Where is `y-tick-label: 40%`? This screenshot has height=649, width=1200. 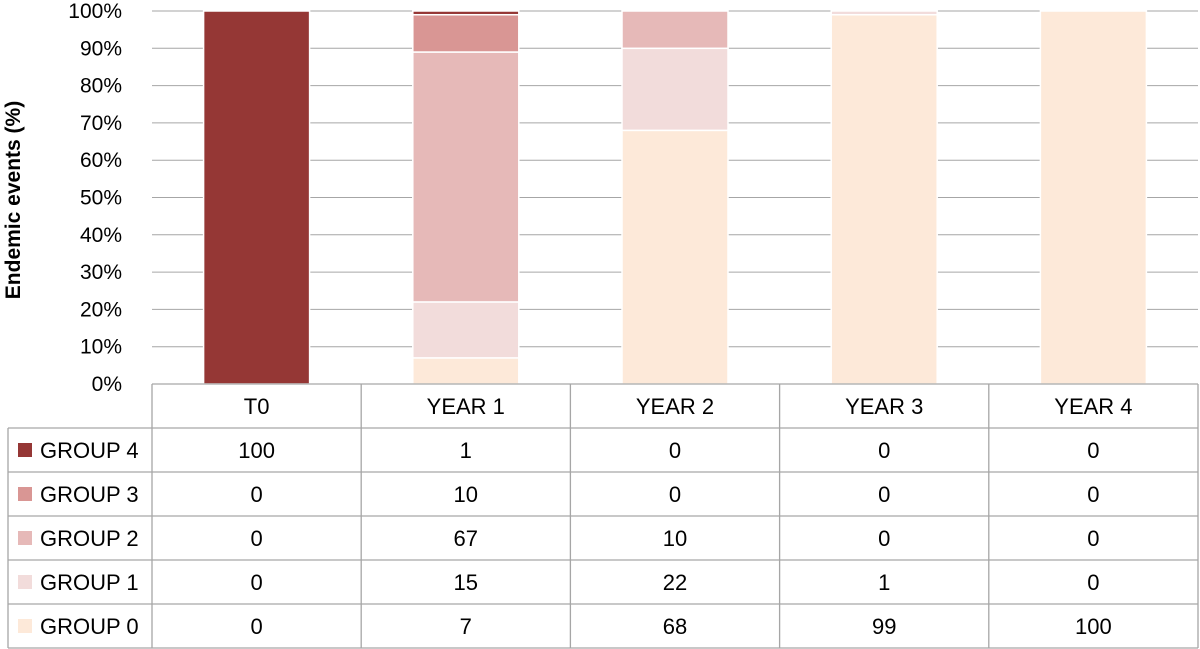
y-tick-label: 40% is located at coordinates (101, 235).